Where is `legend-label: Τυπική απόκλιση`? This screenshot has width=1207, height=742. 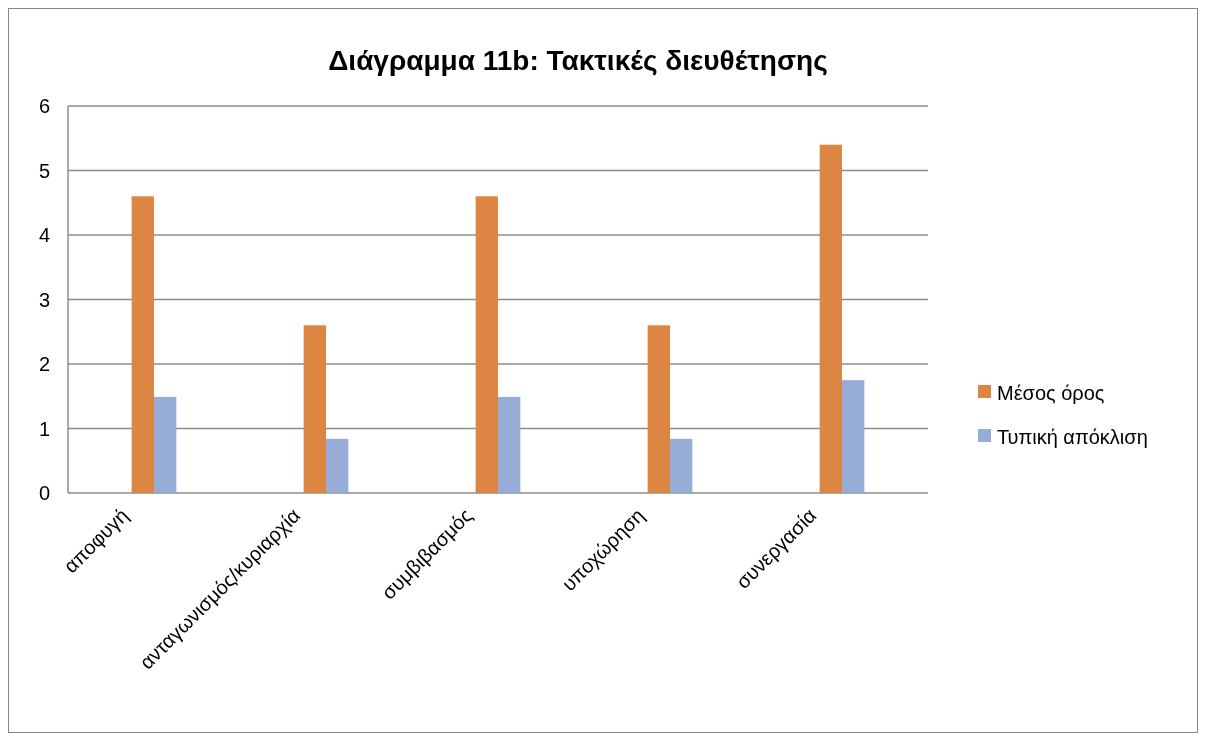 legend-label: Τυπική απόκλιση is located at coordinates (1072, 437).